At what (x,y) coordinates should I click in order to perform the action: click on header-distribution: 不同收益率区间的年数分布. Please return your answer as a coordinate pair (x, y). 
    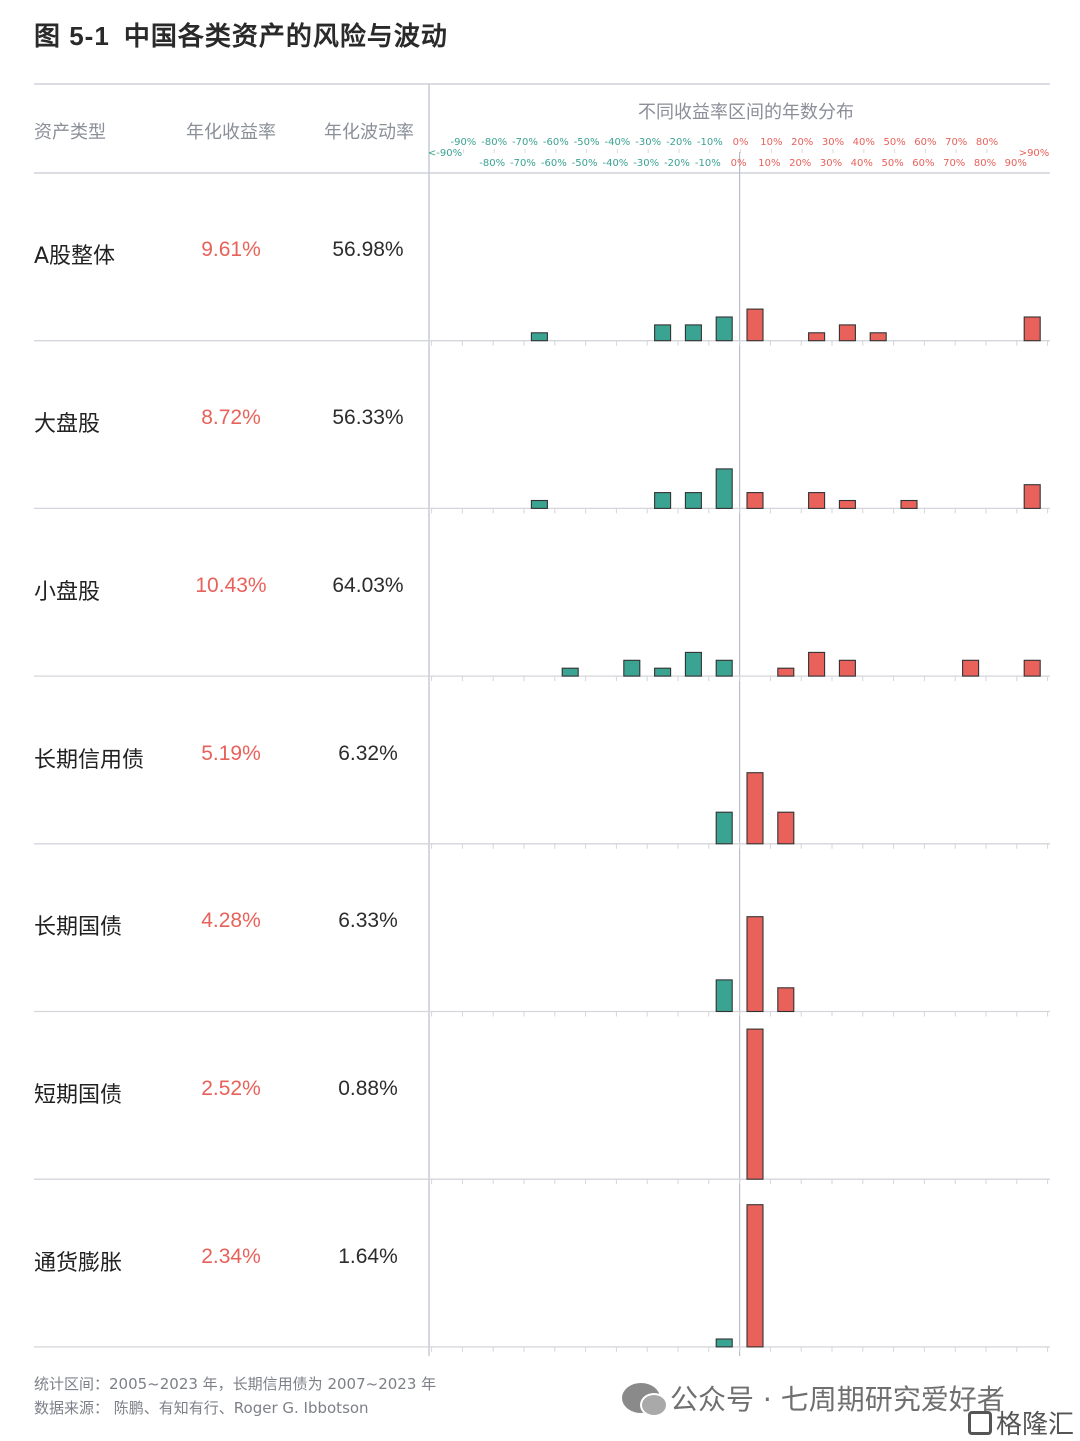
    Looking at the image, I should click on (746, 112).